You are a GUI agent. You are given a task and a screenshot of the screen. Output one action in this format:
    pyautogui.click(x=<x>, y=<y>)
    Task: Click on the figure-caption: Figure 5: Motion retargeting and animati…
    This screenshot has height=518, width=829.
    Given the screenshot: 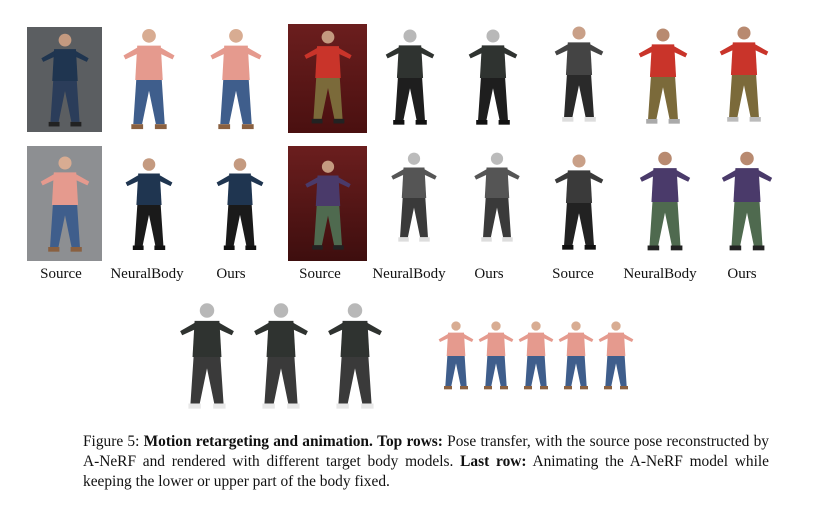 What is the action you would take?
    pyautogui.click(x=426, y=462)
    